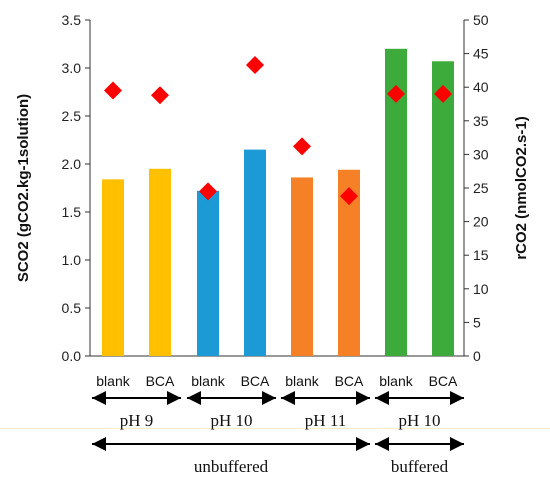  What do you see at coordinates (72, 164) in the screenshot?
I see `y-tick-label: 2.0` at bounding box center [72, 164].